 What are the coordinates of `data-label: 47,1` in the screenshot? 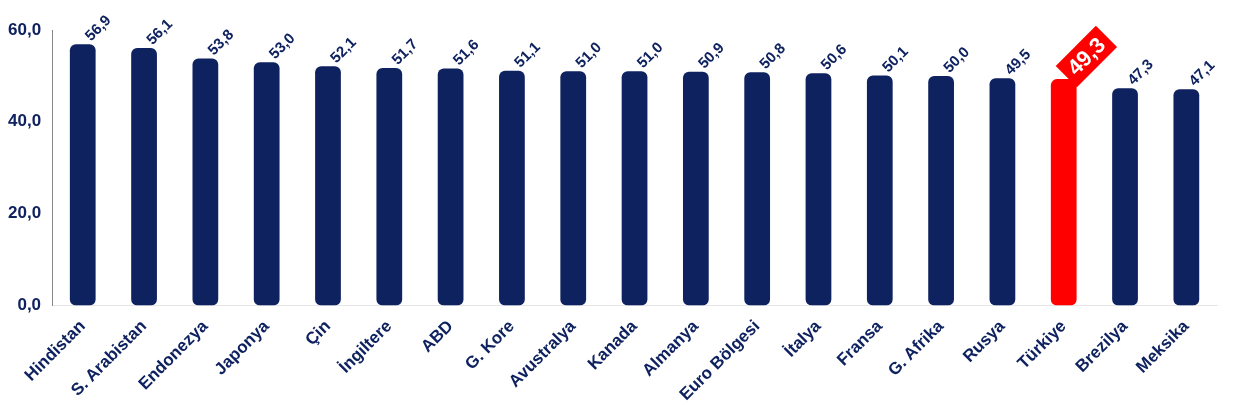 It's located at (1201, 72).